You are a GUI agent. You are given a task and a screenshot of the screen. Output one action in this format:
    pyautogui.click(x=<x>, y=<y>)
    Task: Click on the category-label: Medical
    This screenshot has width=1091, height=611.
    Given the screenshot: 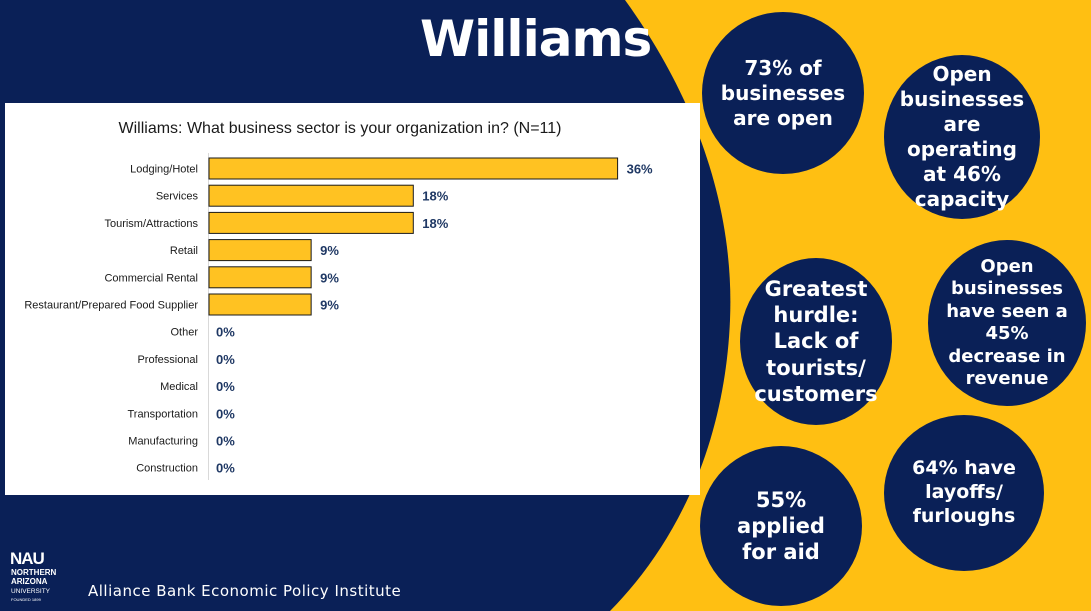 What is the action you would take?
    pyautogui.click(x=179, y=387)
    